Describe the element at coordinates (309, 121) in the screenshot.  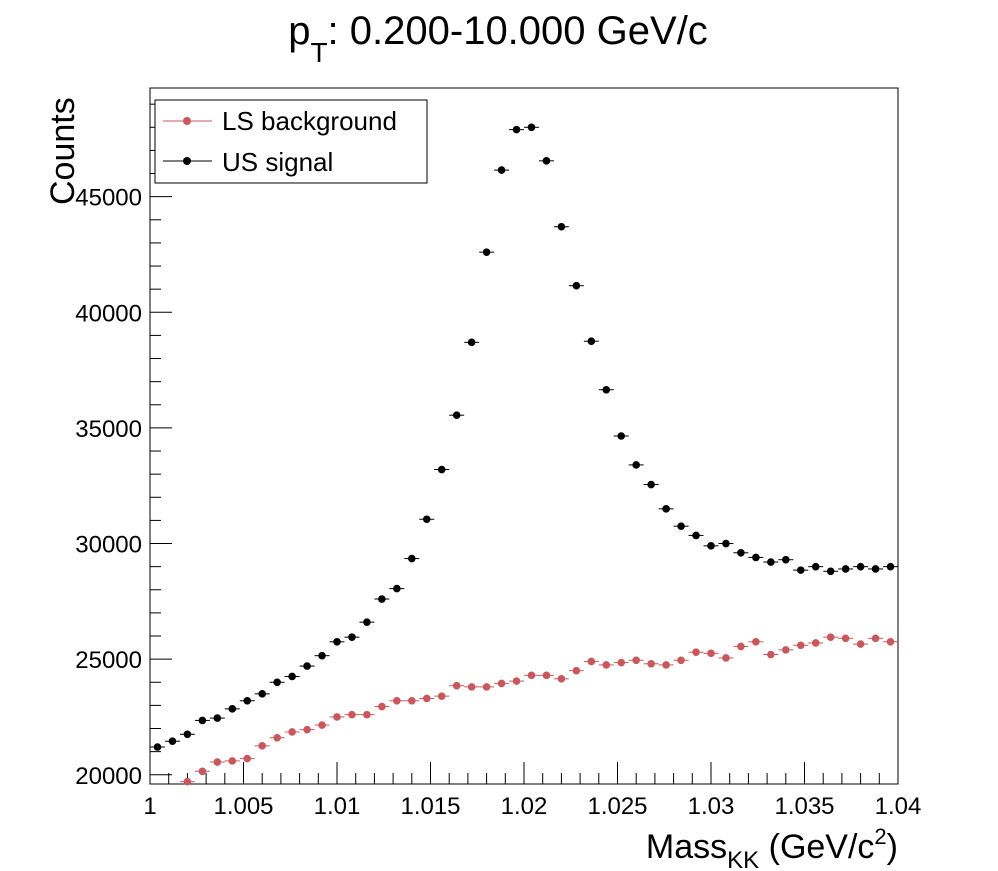
I see `legend-ls-label: LS background` at that location.